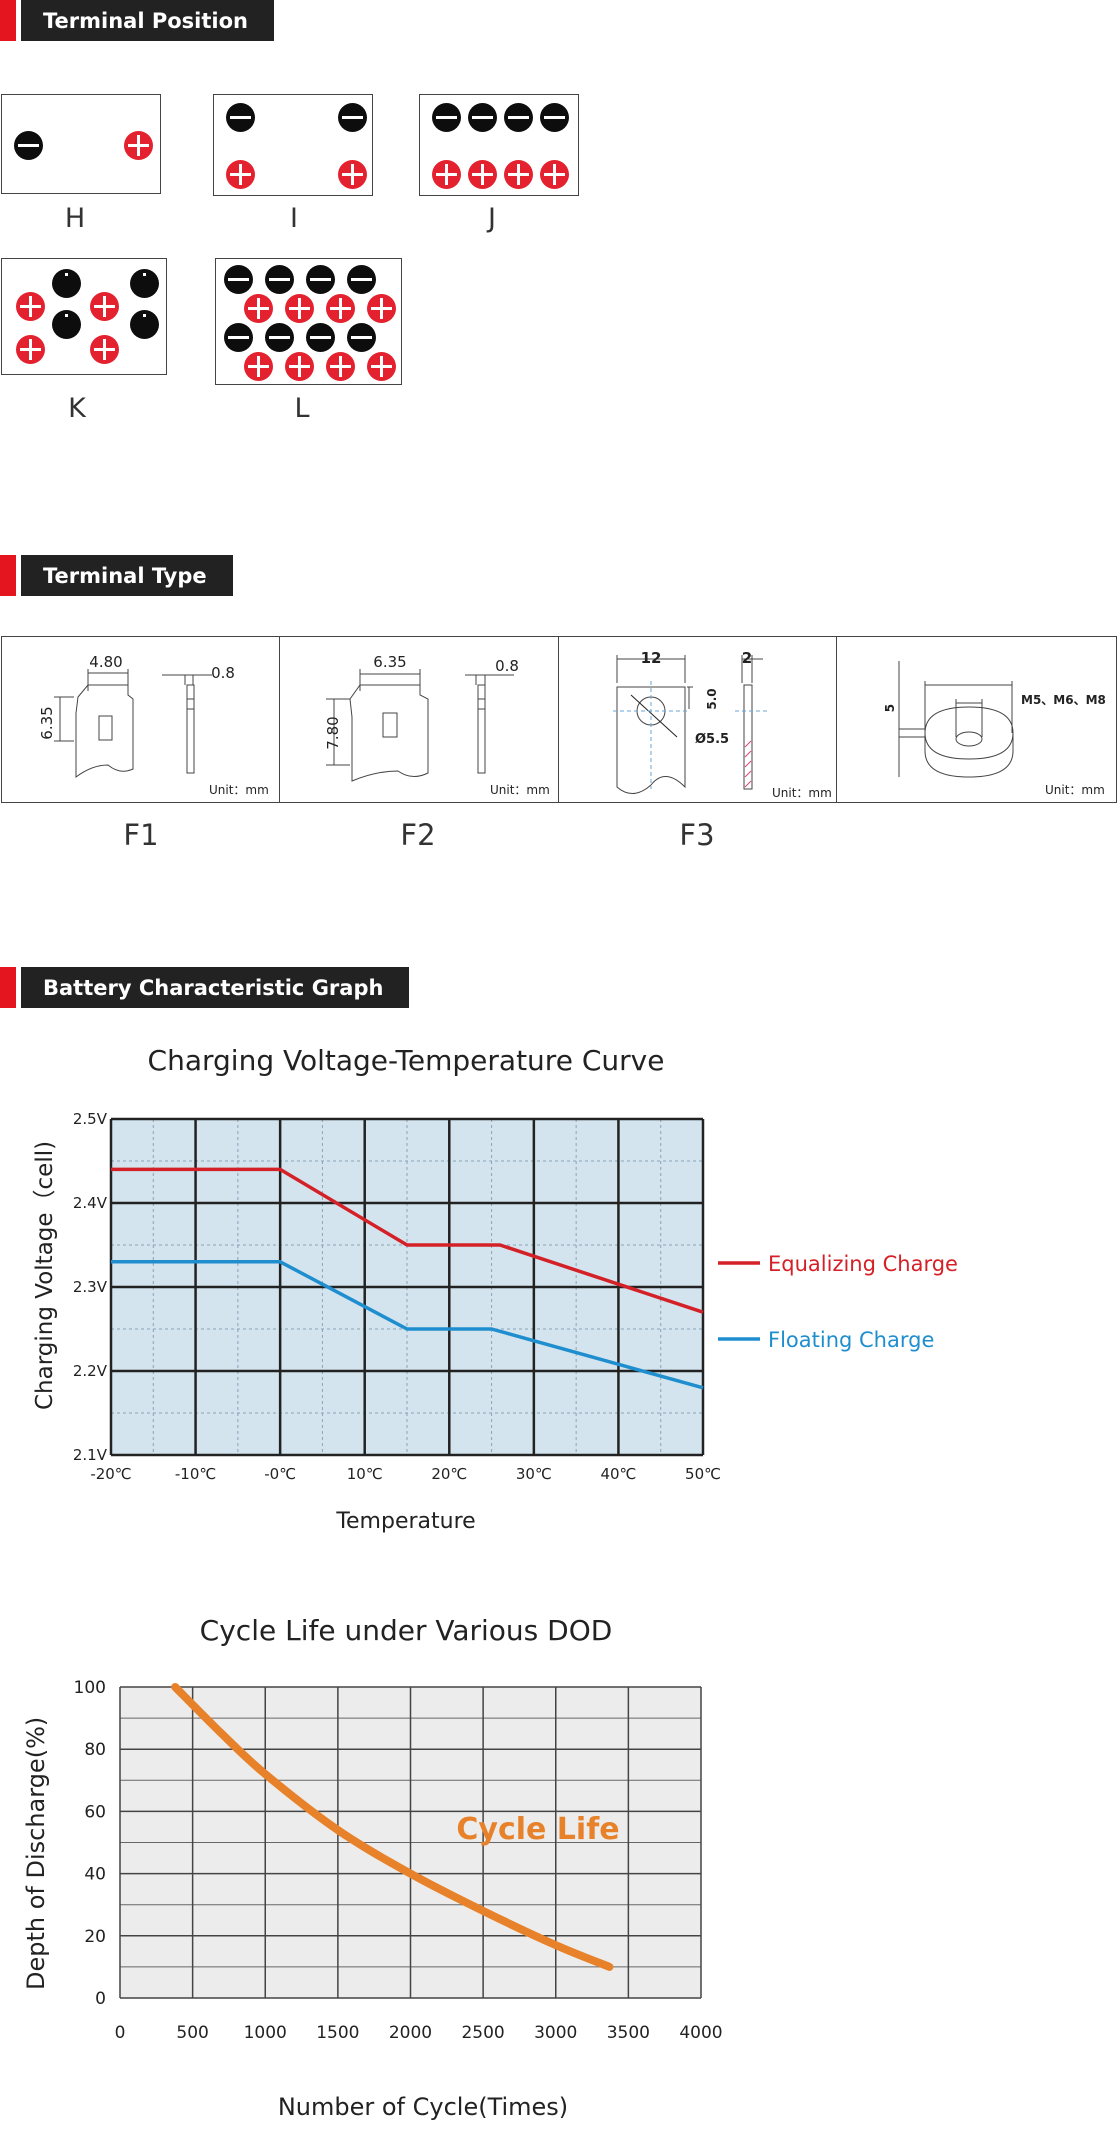 This screenshot has height=2132, width=1120. I want to click on section-title: Battery Characteristic Graph, so click(215, 987).